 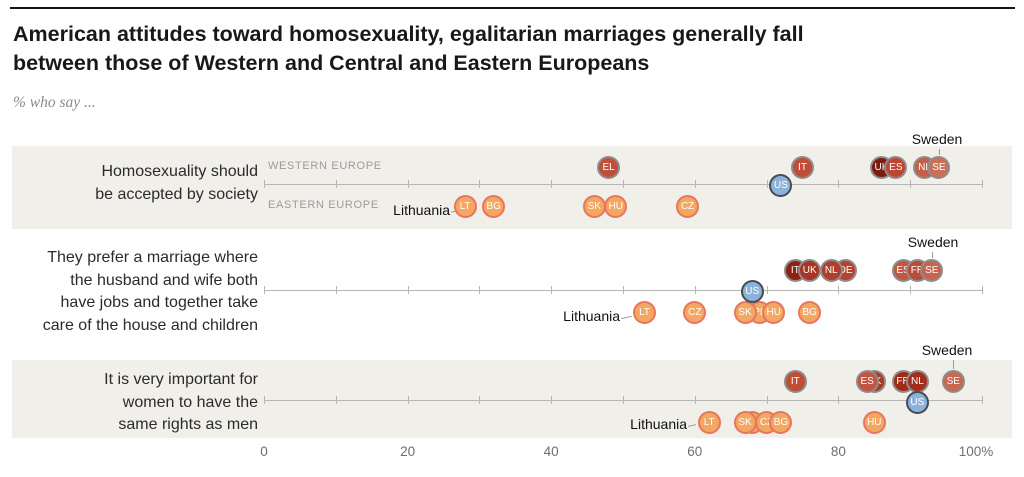 I want to click on top-rule, so click(x=512, y=8).